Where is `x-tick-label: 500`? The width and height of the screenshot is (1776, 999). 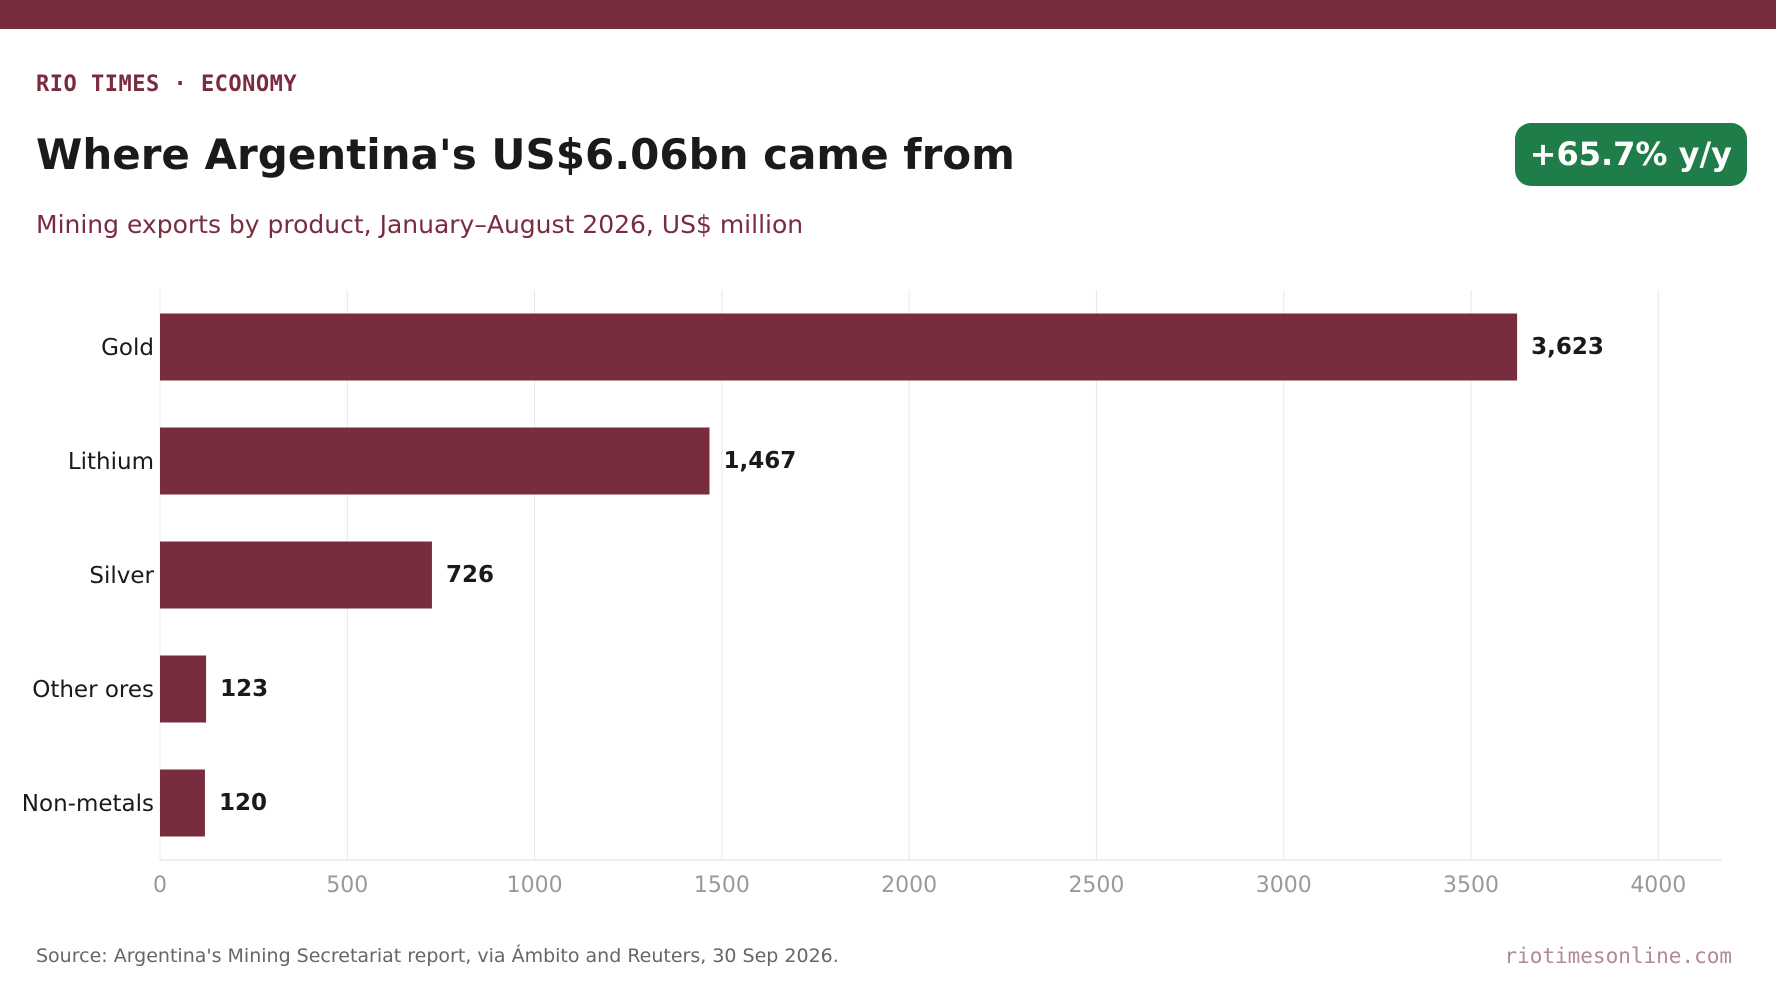 x-tick-label: 500 is located at coordinates (347, 885).